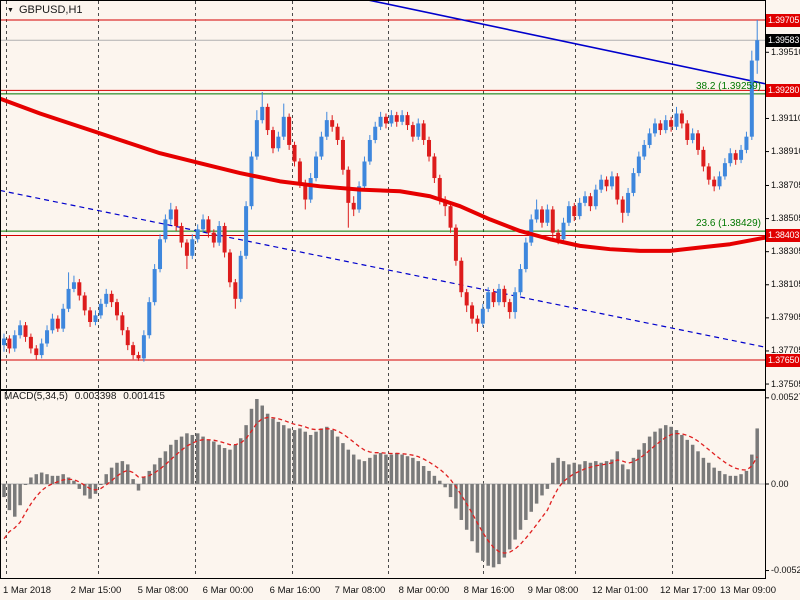  Describe the element at coordinates (10, 10) in the screenshot. I see `dropdown-triangle-icon: ▼` at that location.